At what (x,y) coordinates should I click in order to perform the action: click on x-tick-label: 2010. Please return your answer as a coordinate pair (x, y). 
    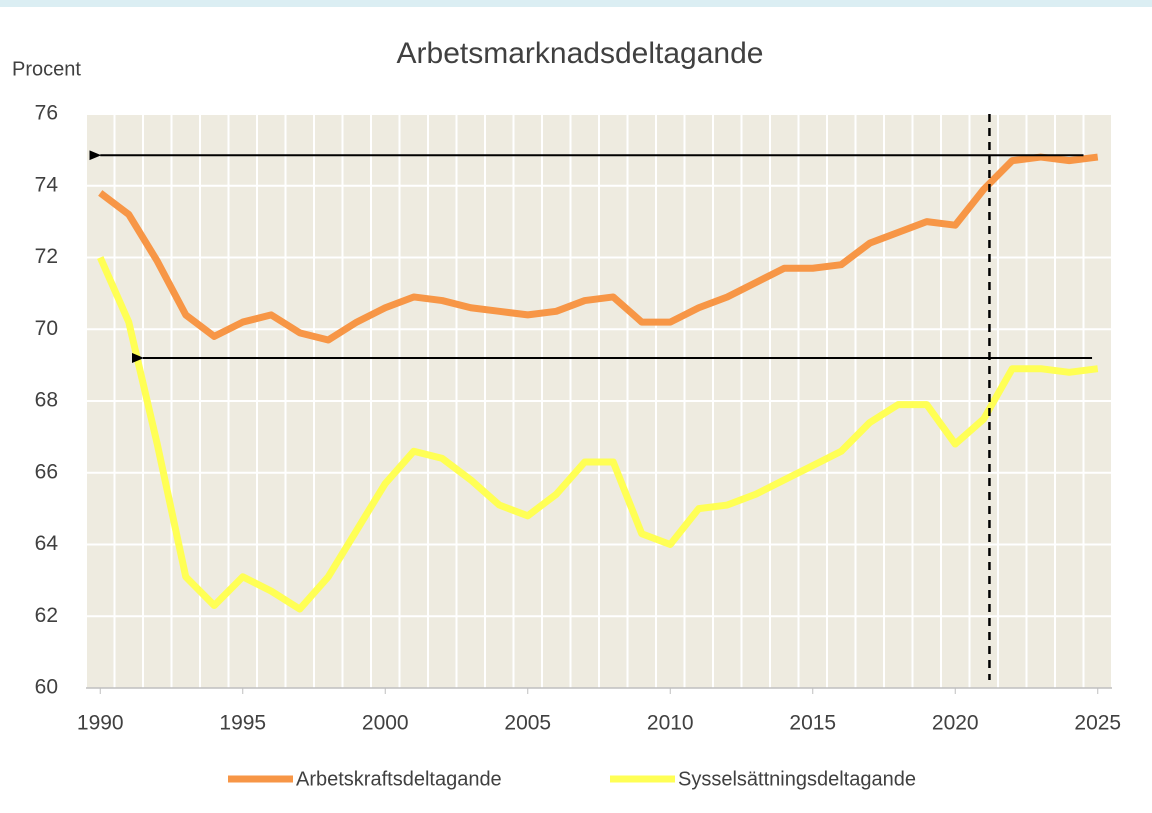
    Looking at the image, I should click on (670, 723).